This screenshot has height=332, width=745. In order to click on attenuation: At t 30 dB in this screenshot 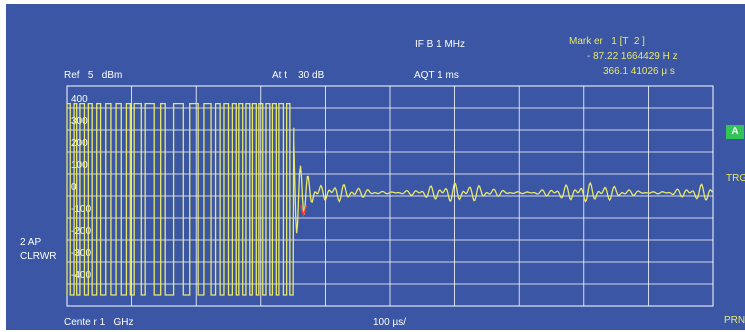, I will do `click(298, 75)`.